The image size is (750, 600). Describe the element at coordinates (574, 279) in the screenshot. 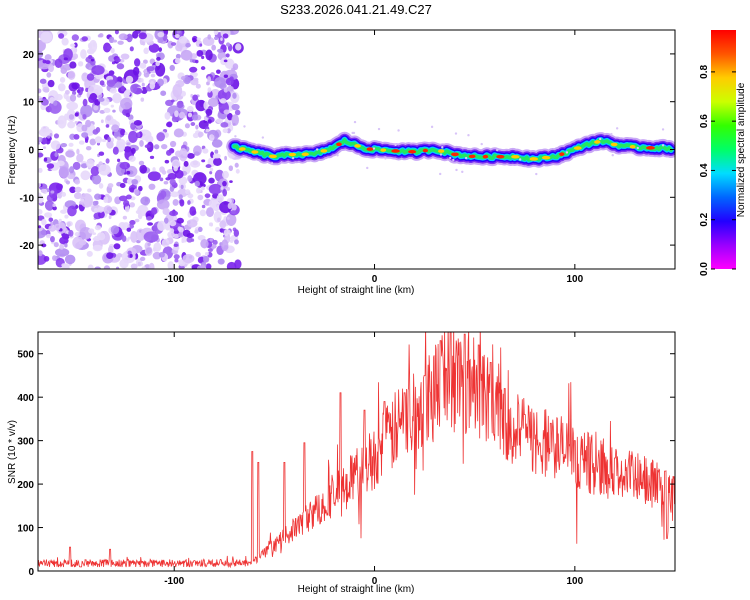

I see `xtick-label: 100` at that location.